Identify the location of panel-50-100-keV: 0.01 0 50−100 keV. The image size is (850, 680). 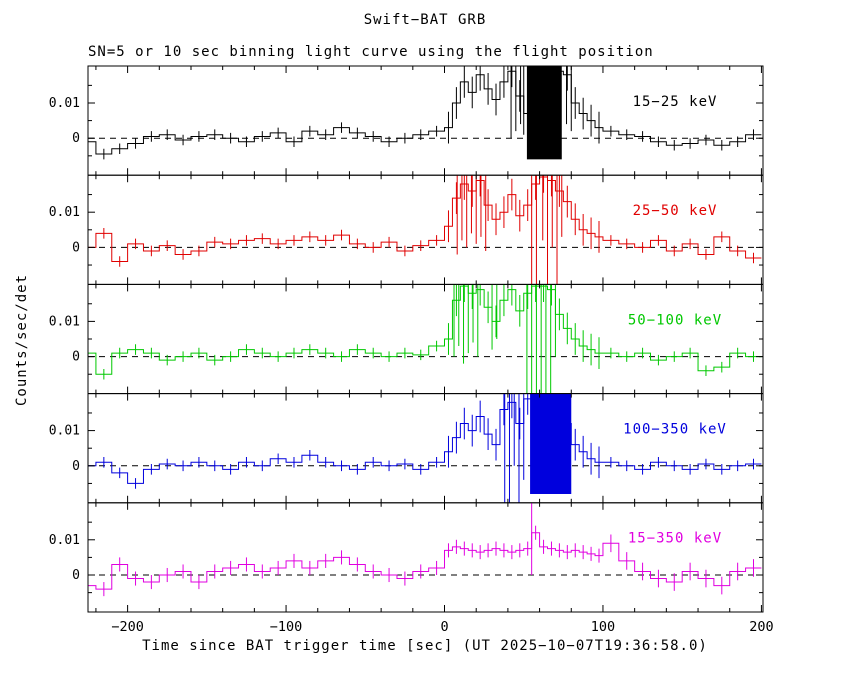
(406, 339).